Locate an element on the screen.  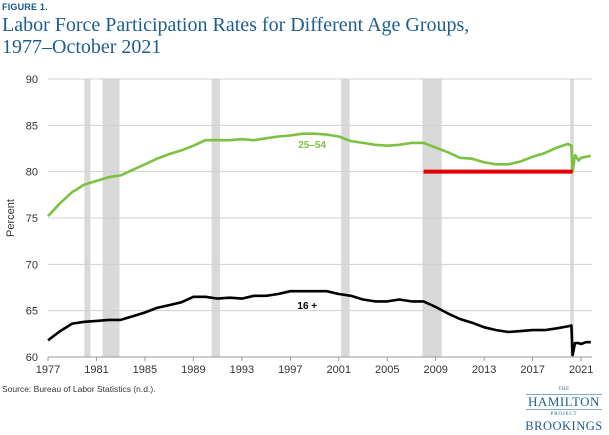
logo-hamilton: HAMILTON is located at coordinates (564, 402).